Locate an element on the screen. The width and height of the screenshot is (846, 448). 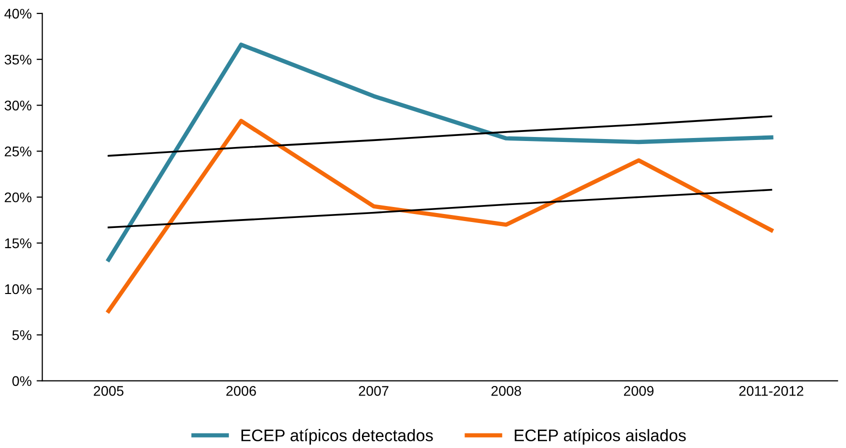
x-tick-label: 2007 is located at coordinates (373, 391).